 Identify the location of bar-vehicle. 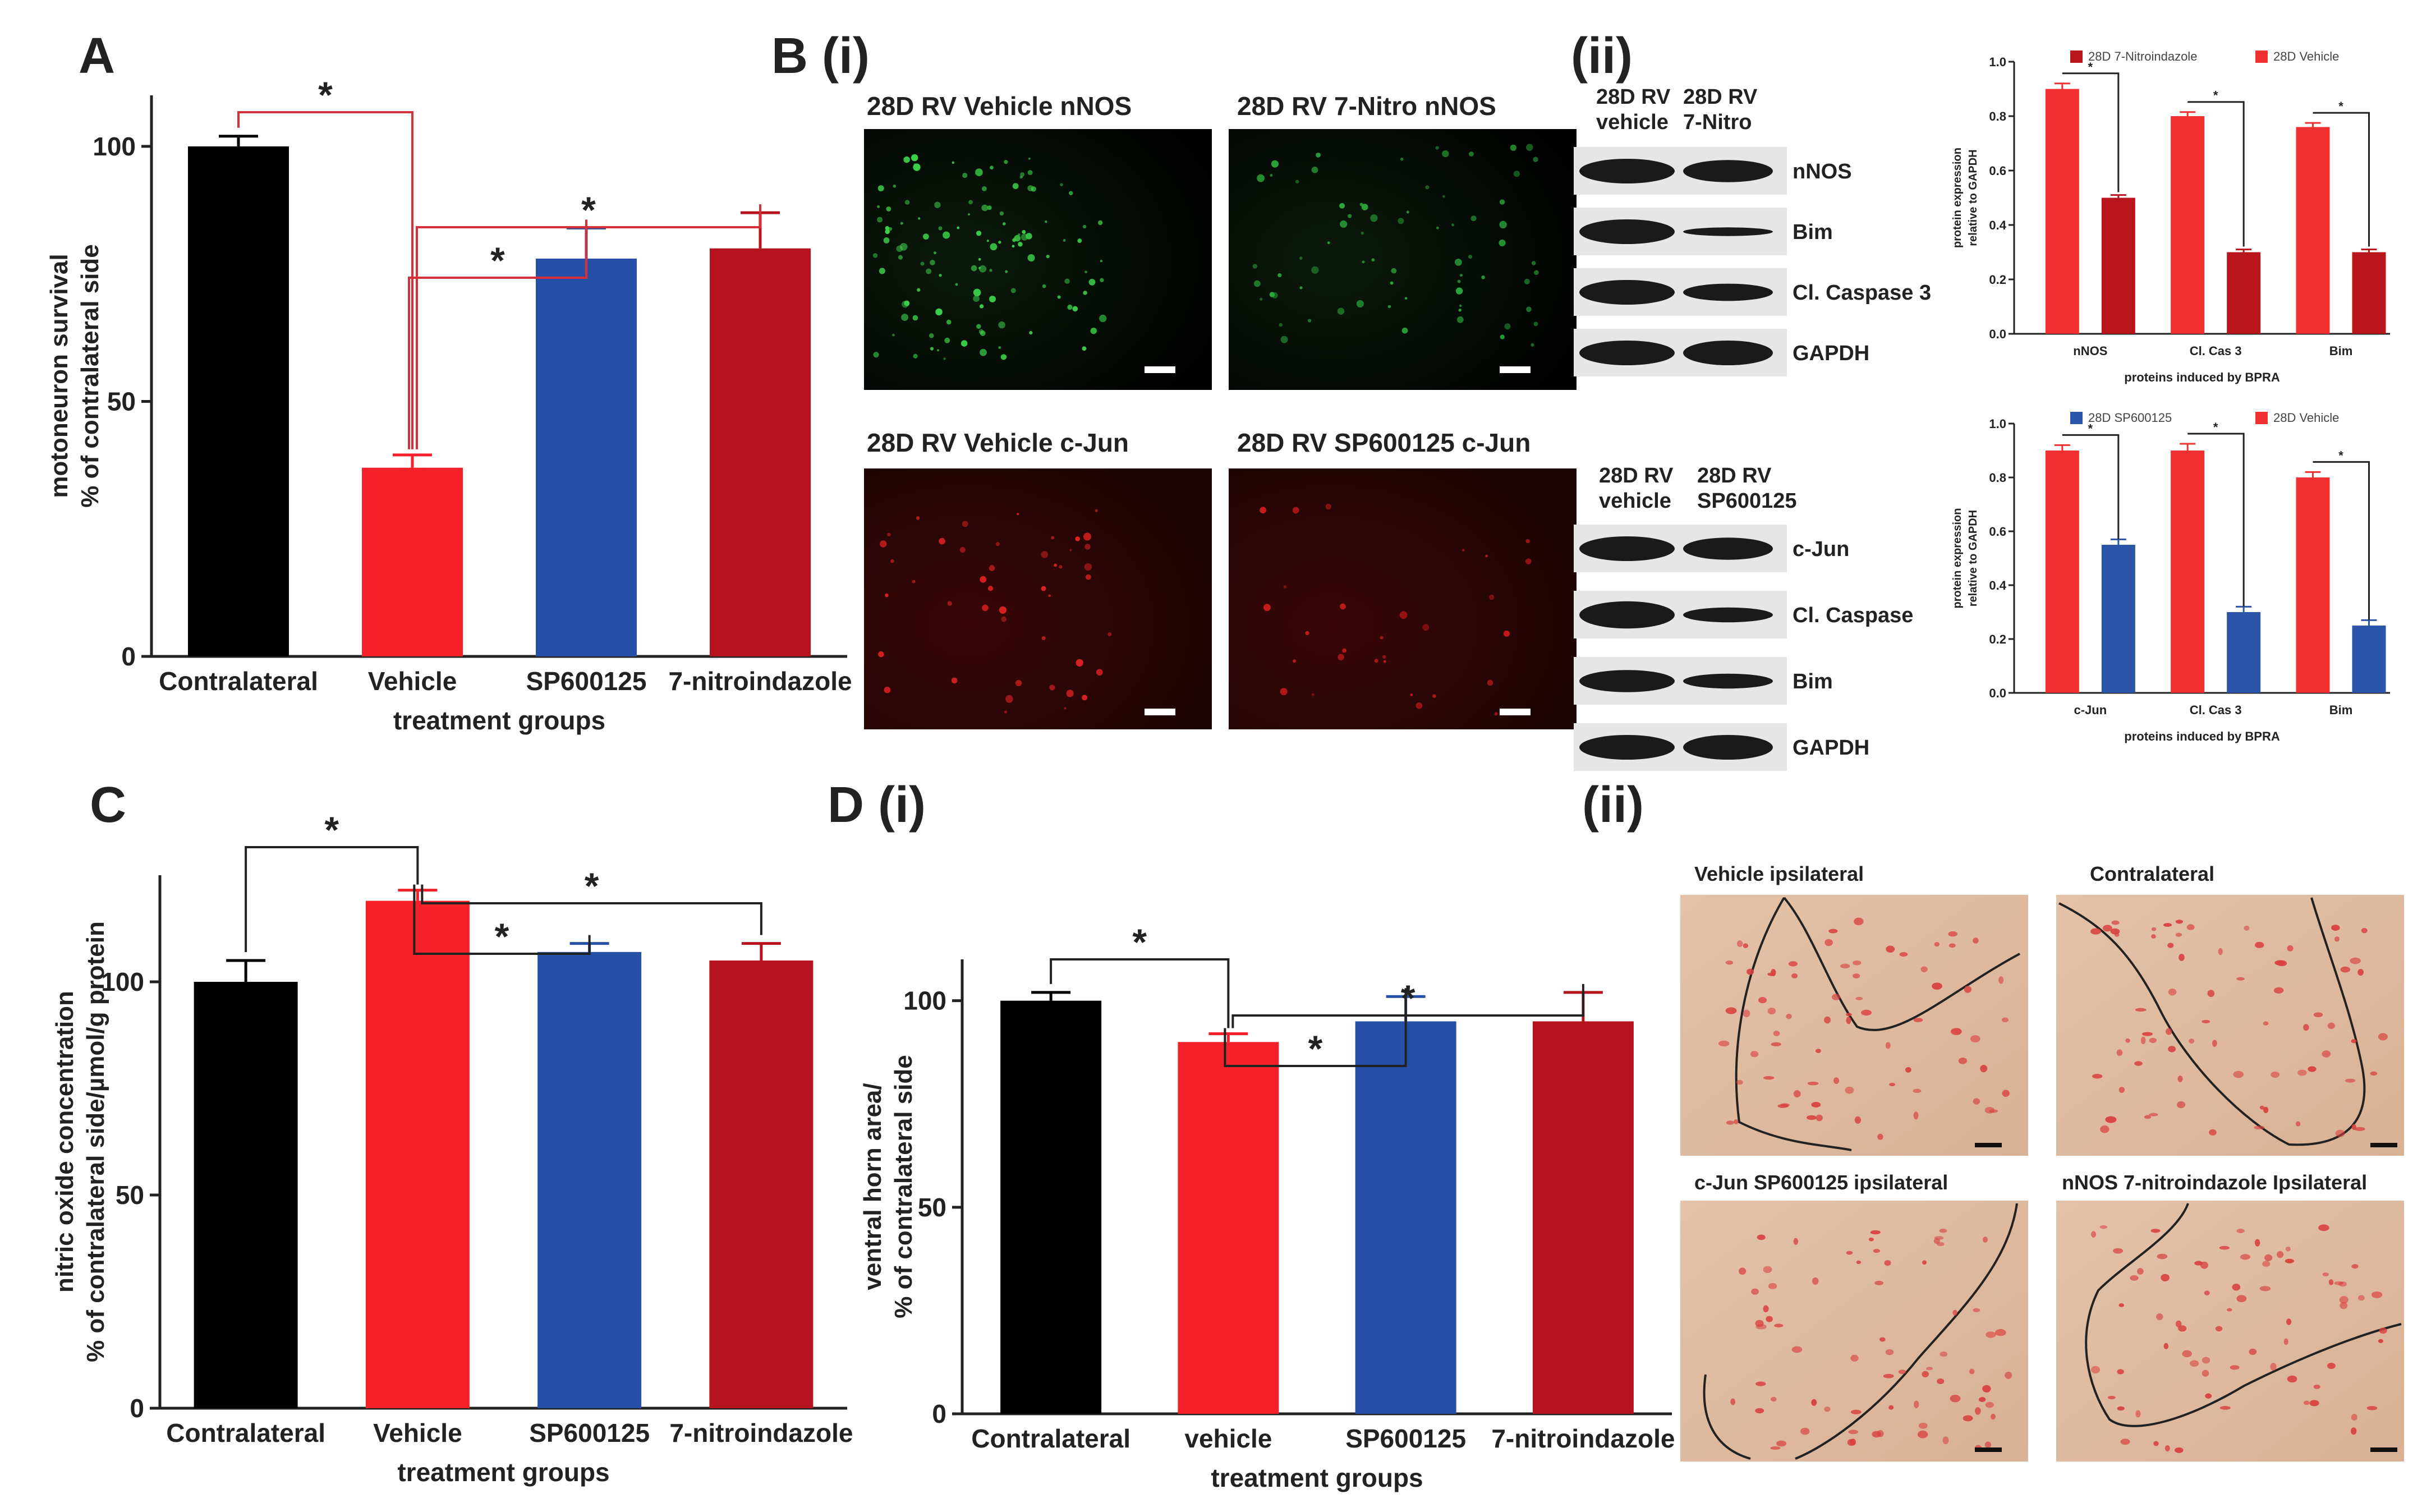
(1228, 1228).